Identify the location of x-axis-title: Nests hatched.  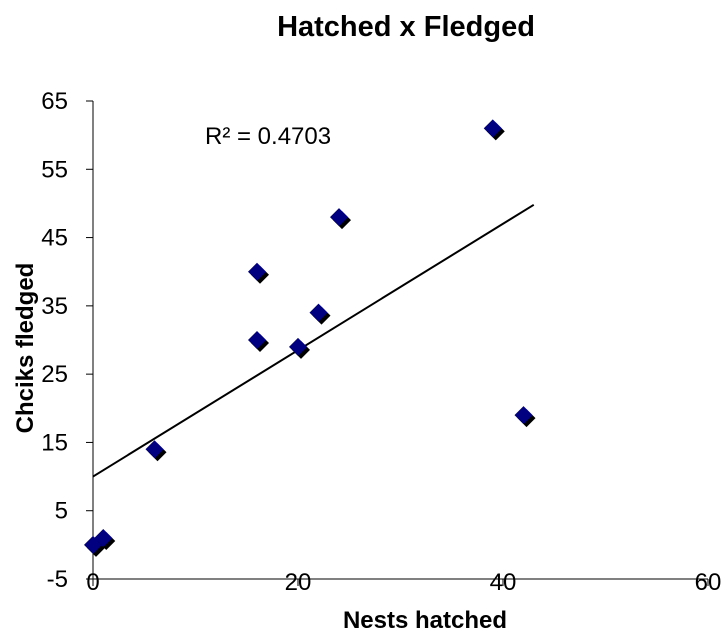
(425, 620).